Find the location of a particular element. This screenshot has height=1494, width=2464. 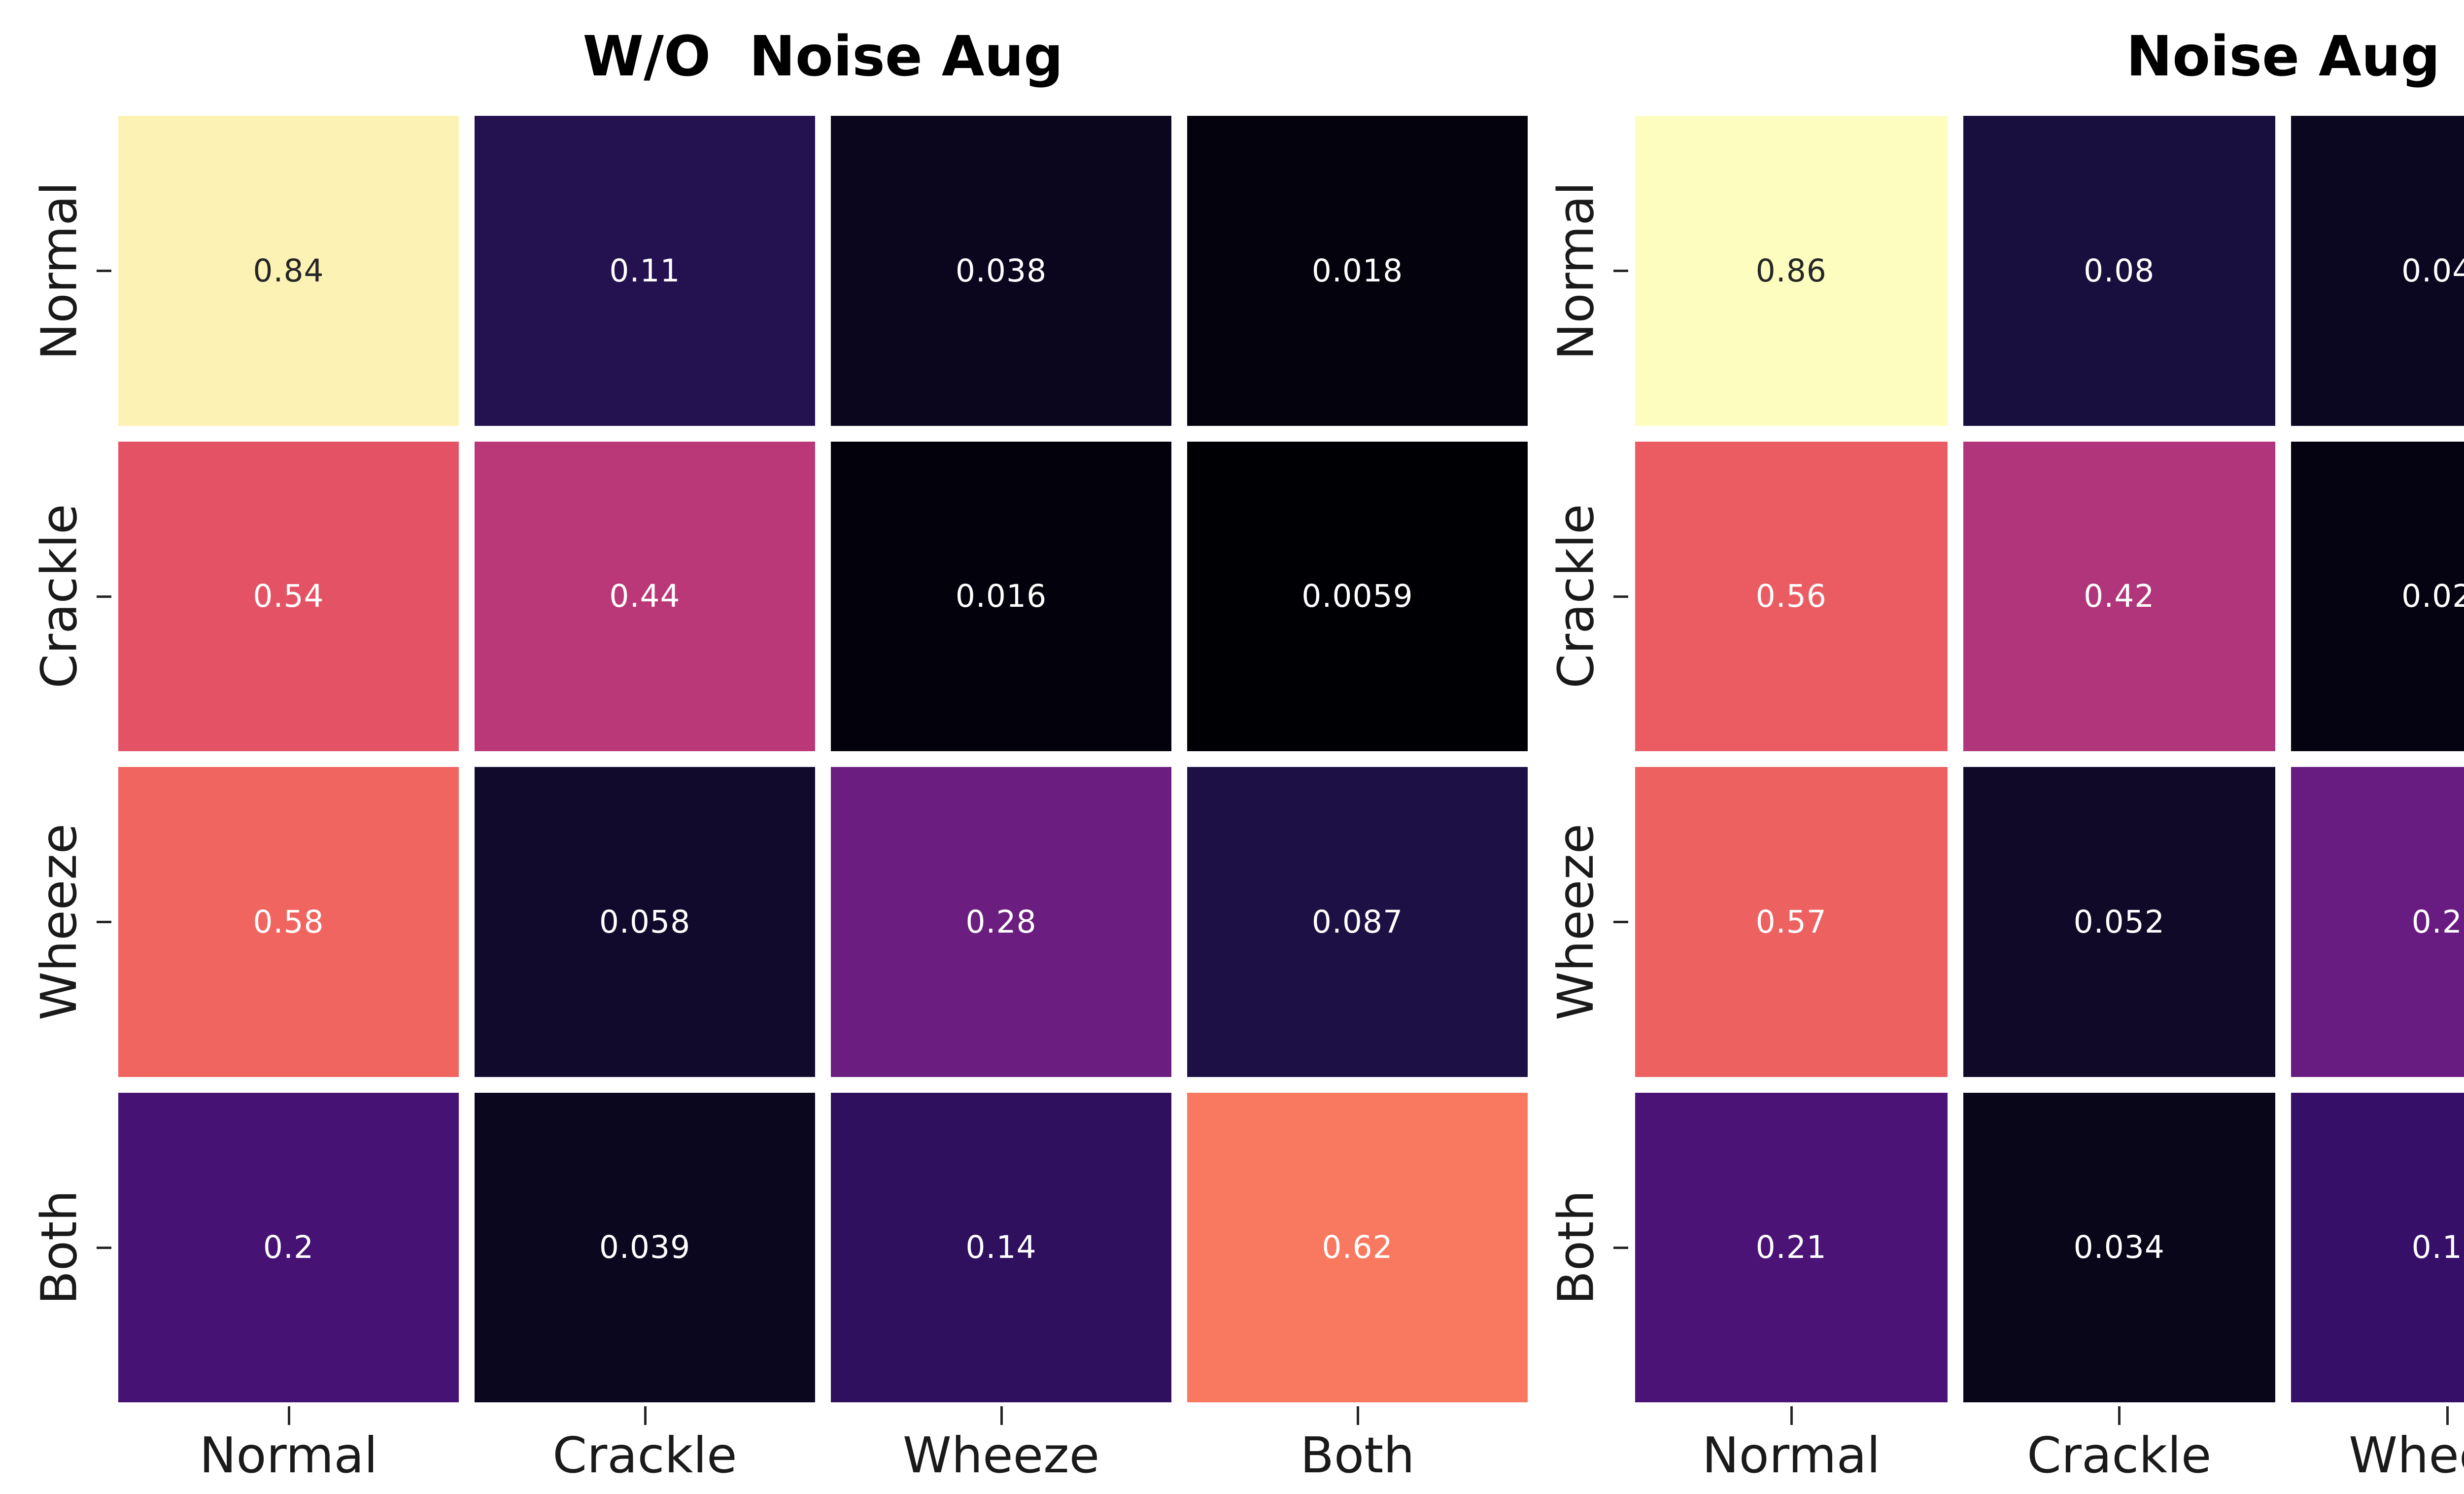

heatmap-cell-wheeze-normal: 0.57 is located at coordinates (1791, 922).